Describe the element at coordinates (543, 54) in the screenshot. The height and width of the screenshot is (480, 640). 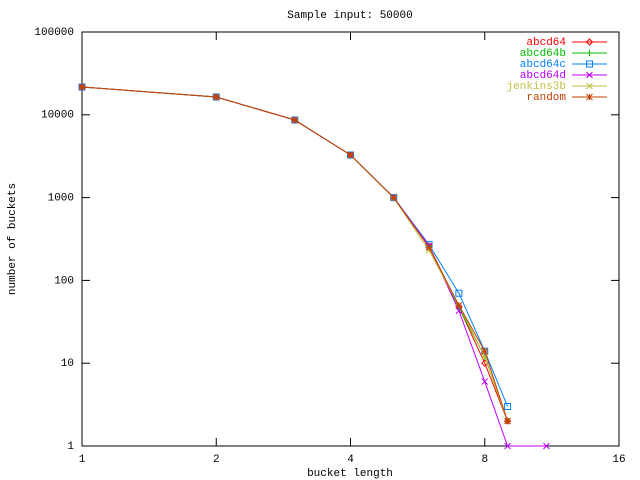
I see `legend-label: abcd64b` at that location.